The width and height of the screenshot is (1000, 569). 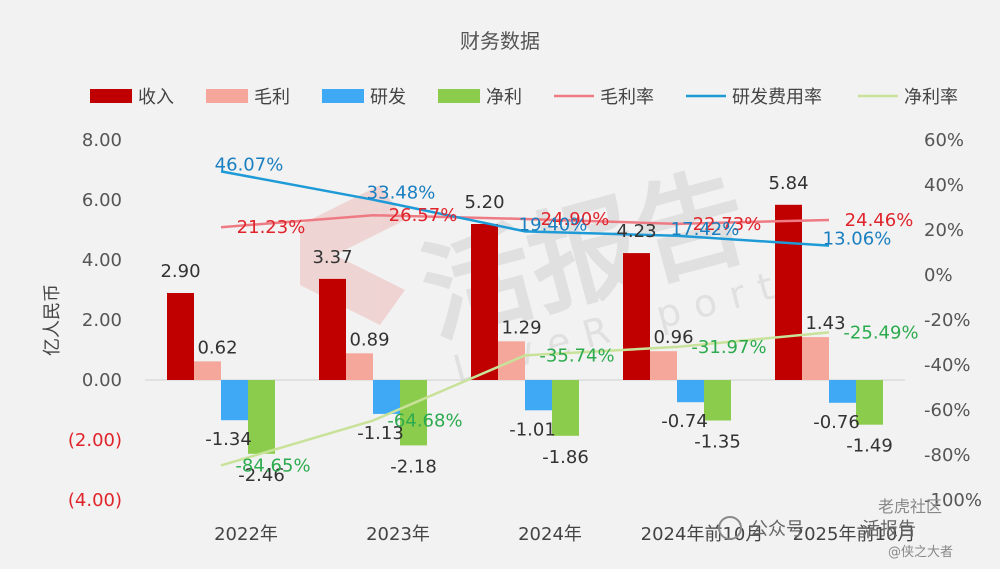 What do you see at coordinates (920, 552) in the screenshot?
I see `handle-text: @侠之大者` at bounding box center [920, 552].